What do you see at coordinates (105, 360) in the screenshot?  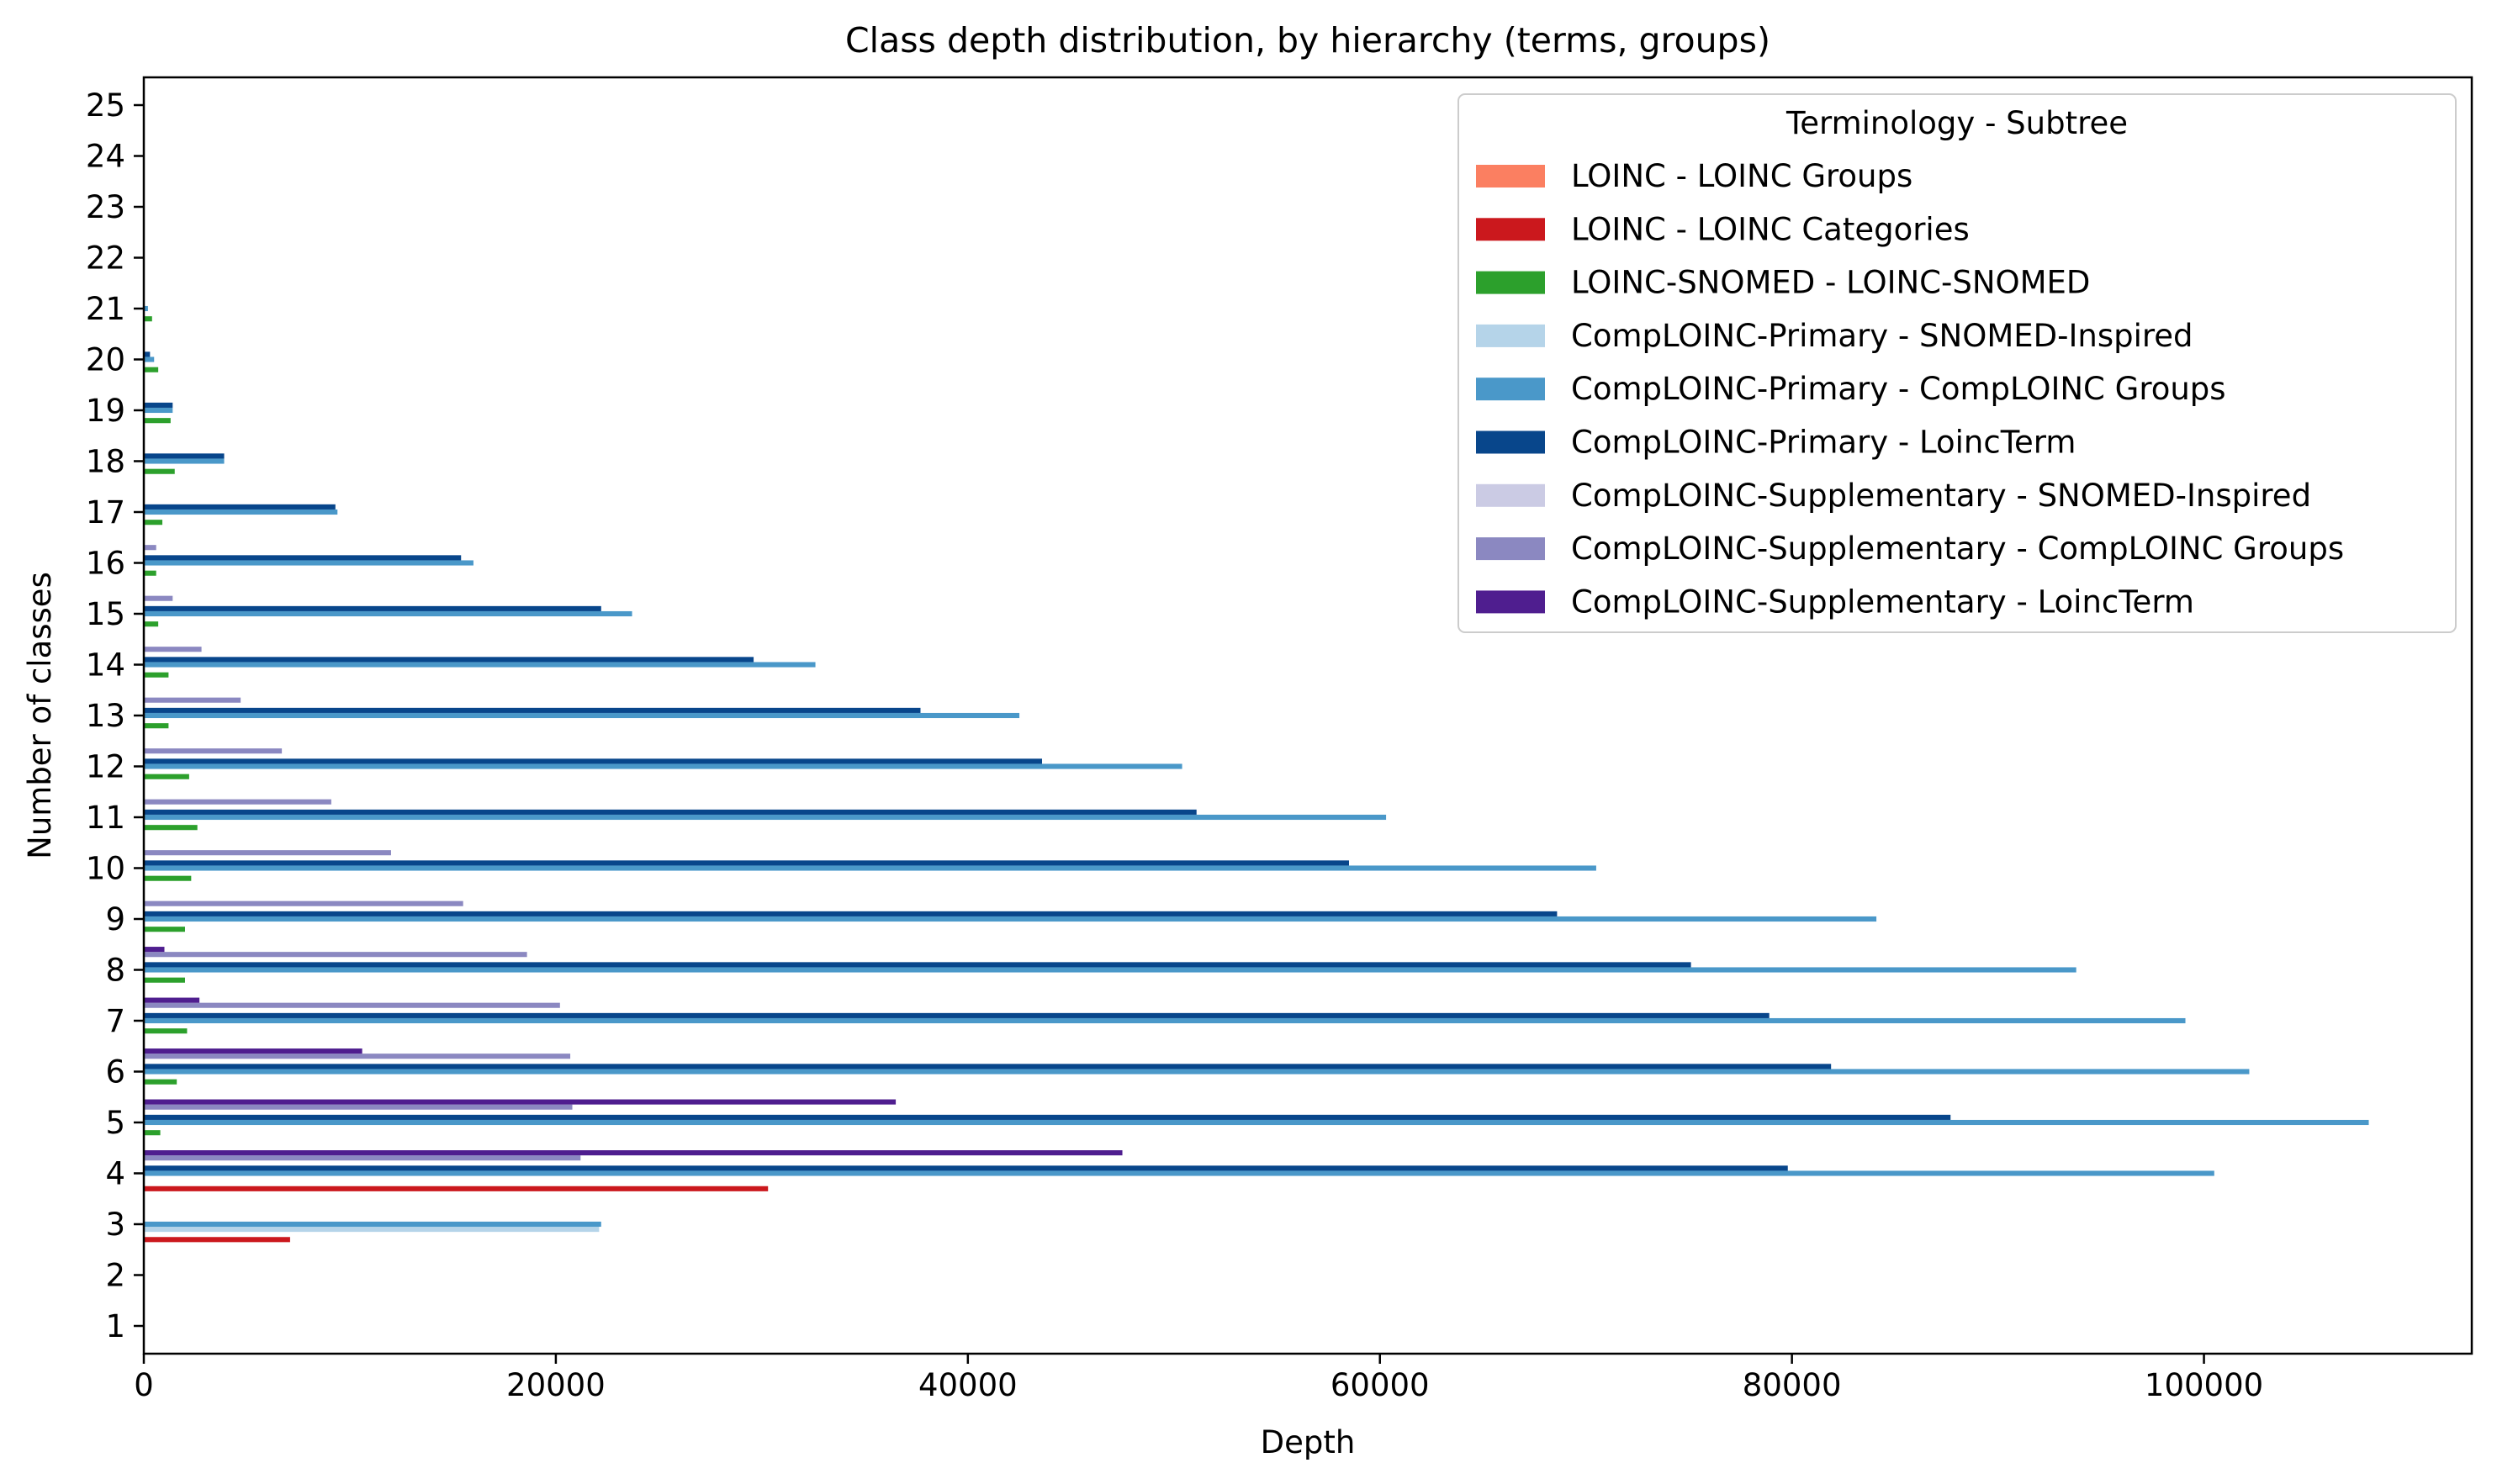 I see `y-tick-label: 20` at bounding box center [105, 360].